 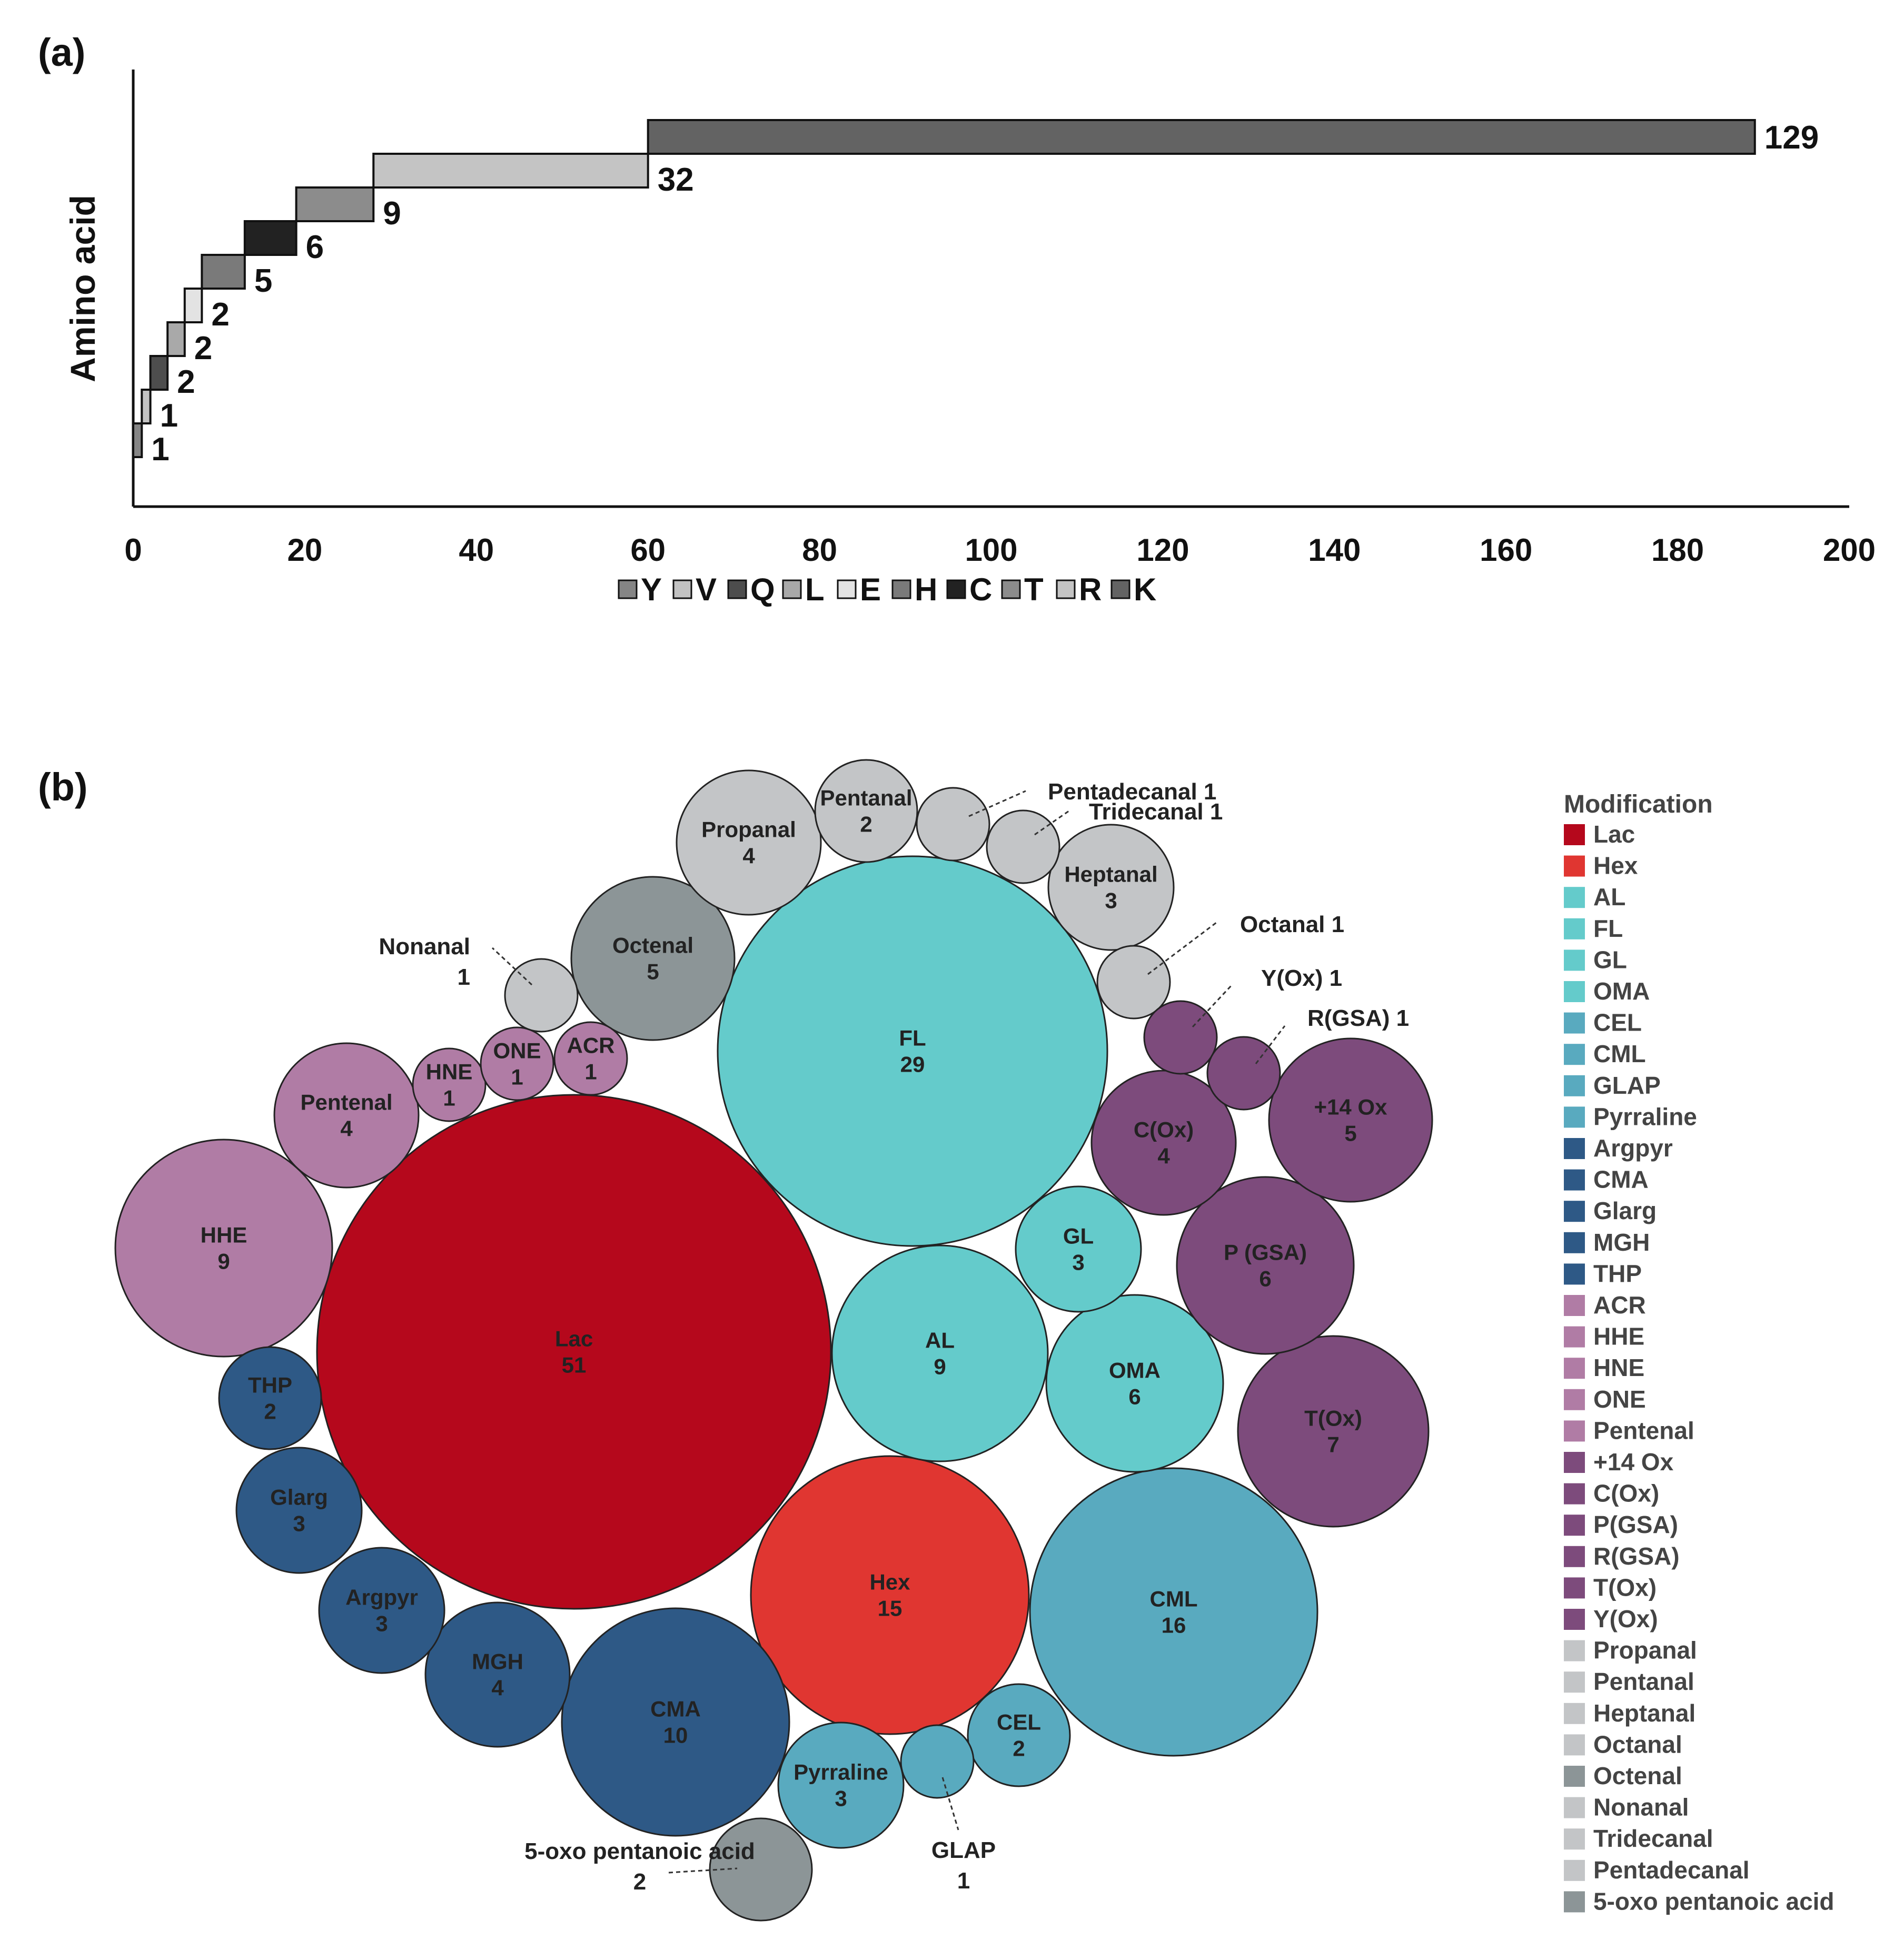 I want to click on bubble-label-acr-value: 1, so click(x=590, y=1072).